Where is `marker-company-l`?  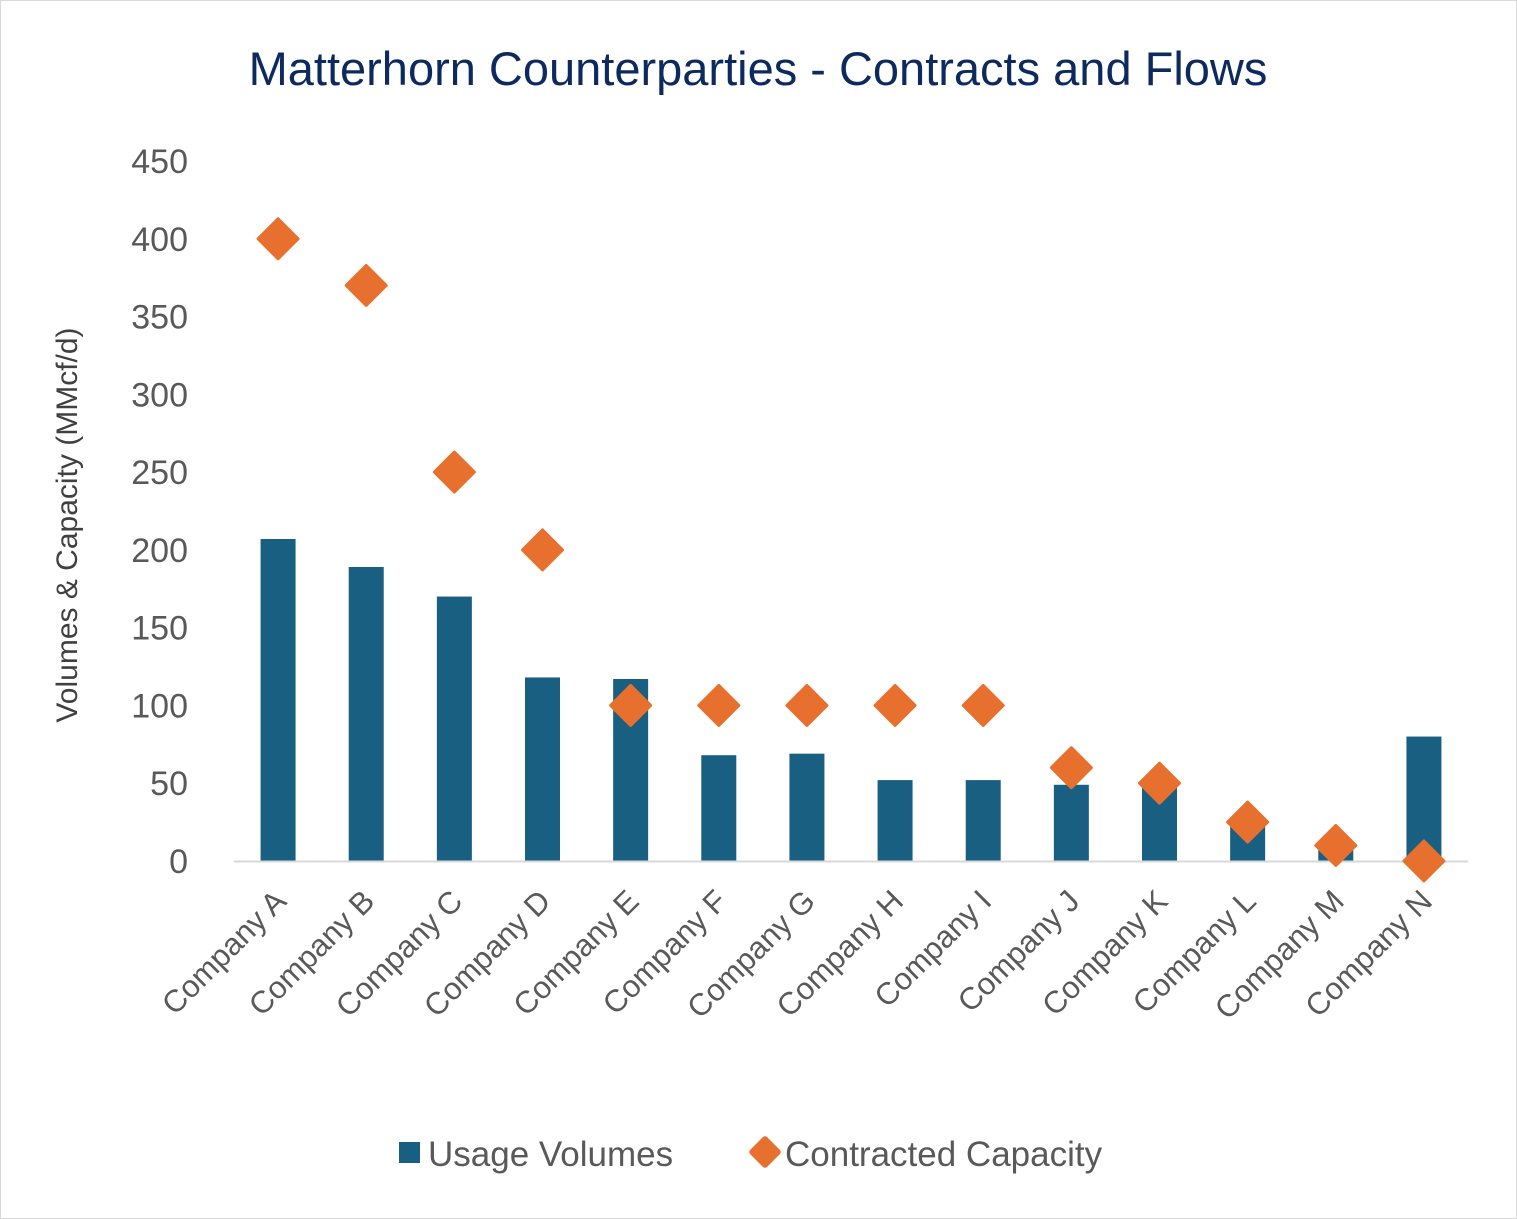
marker-company-l is located at coordinates (1248, 822).